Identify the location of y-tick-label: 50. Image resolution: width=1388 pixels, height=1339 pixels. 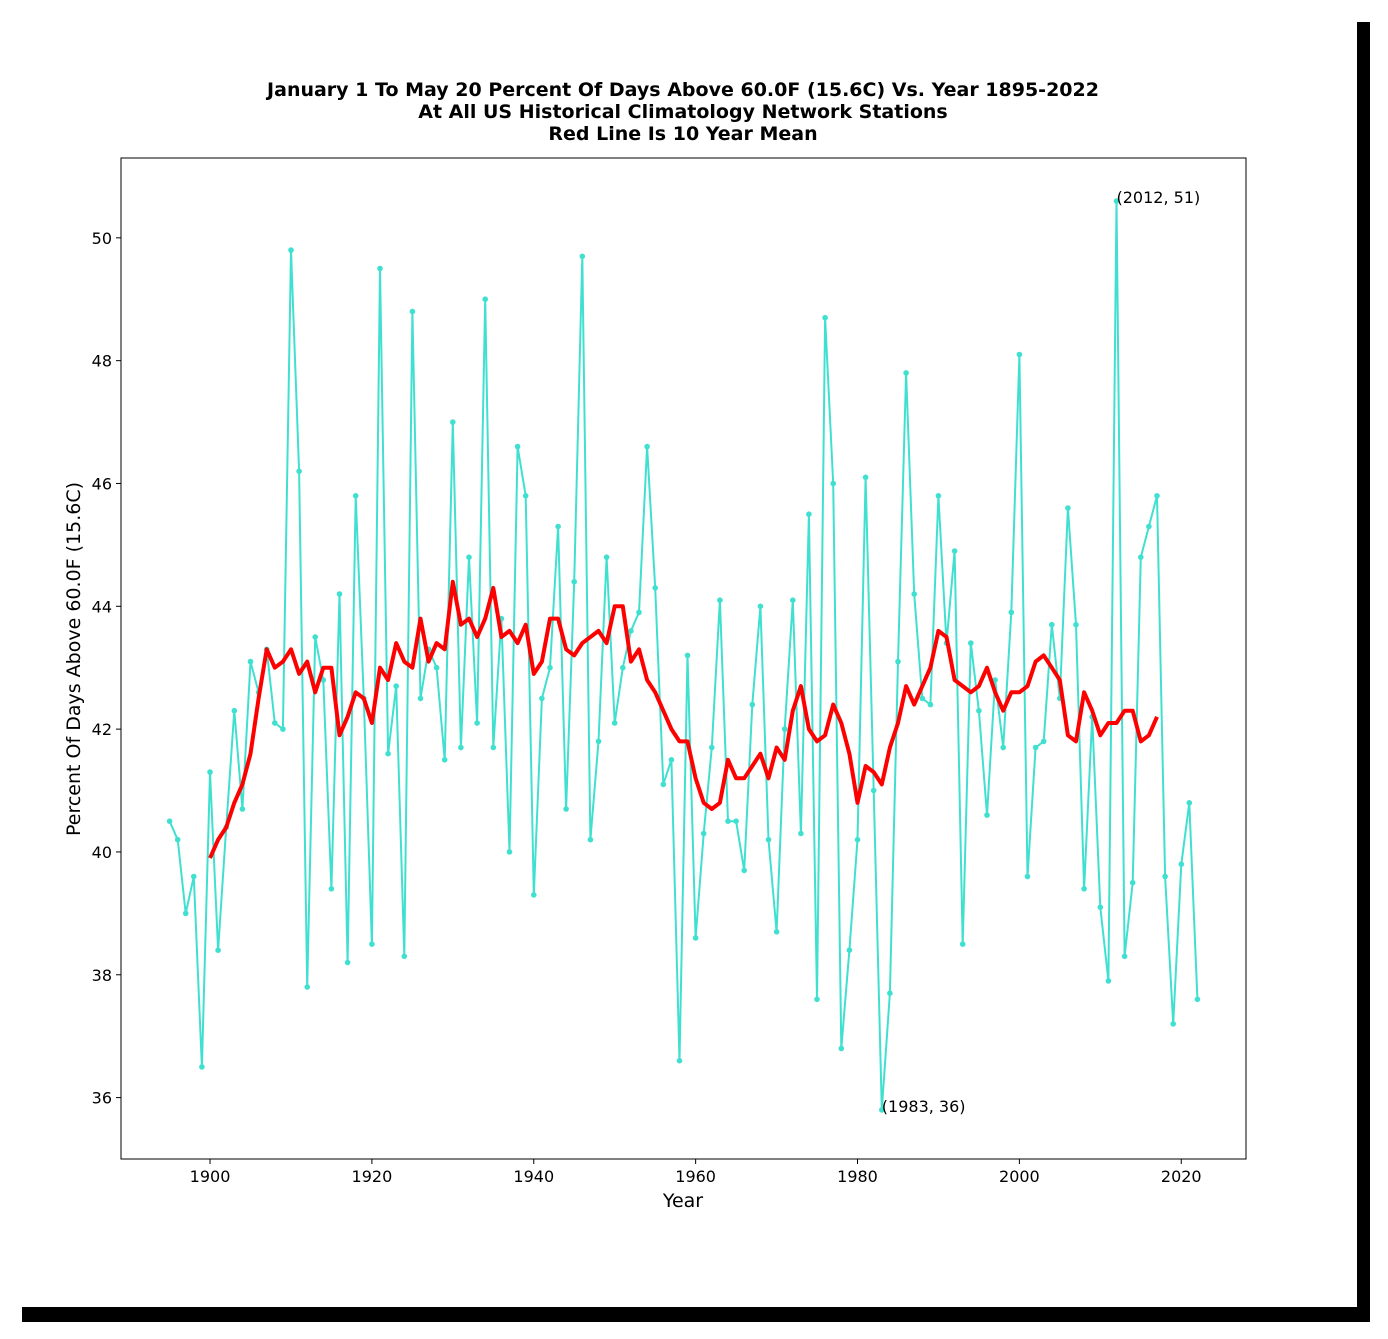
(102, 238).